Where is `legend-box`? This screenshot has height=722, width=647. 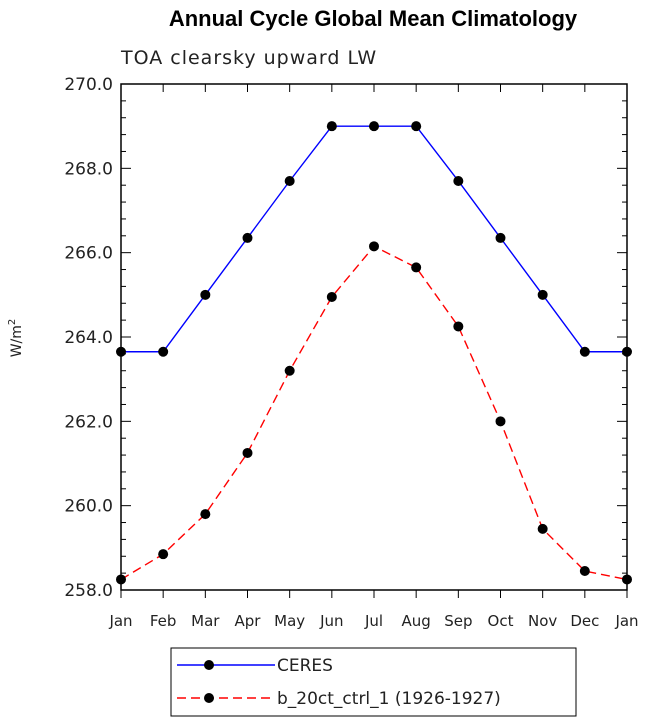 legend-box is located at coordinates (373, 682).